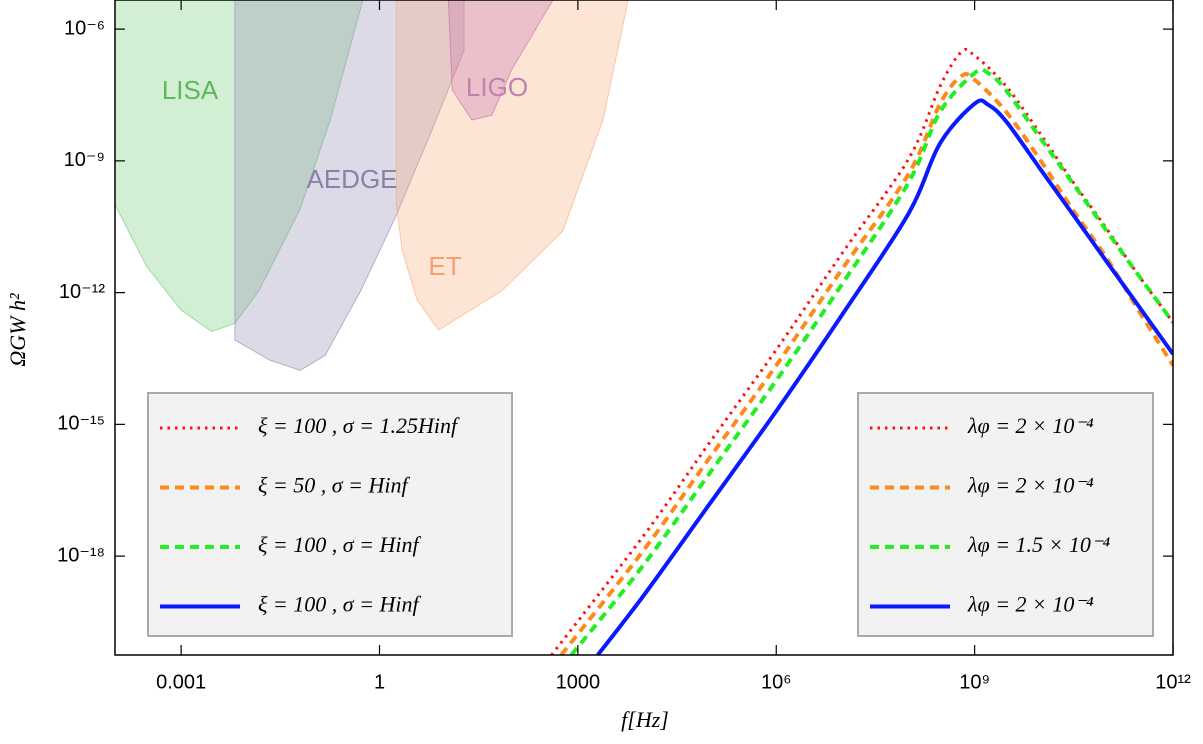 This screenshot has height=744, width=1203. Describe the element at coordinates (578, 682) in the screenshot. I see `x-tick-label: 1000` at that location.